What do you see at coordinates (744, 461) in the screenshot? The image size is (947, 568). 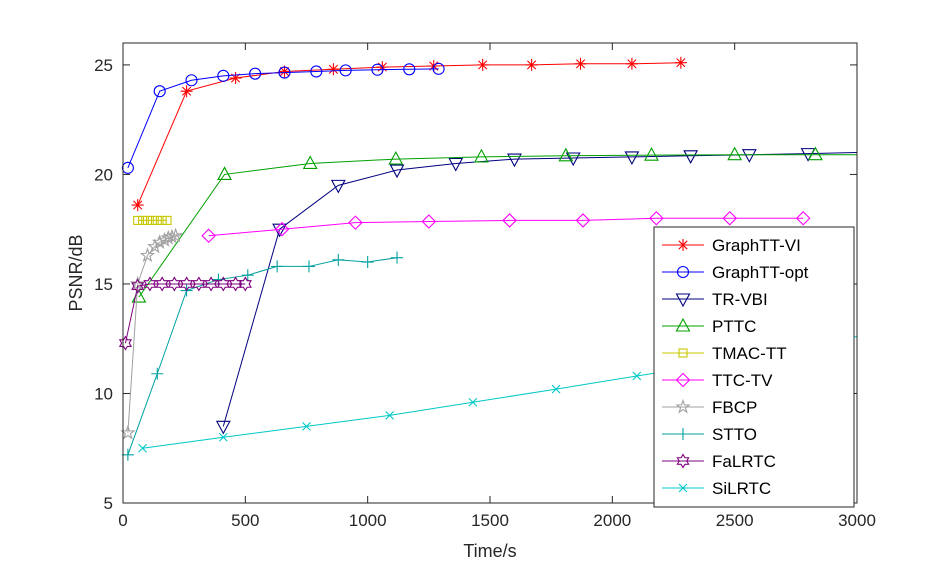 I see `legend-label: FaLRTC` at bounding box center [744, 461].